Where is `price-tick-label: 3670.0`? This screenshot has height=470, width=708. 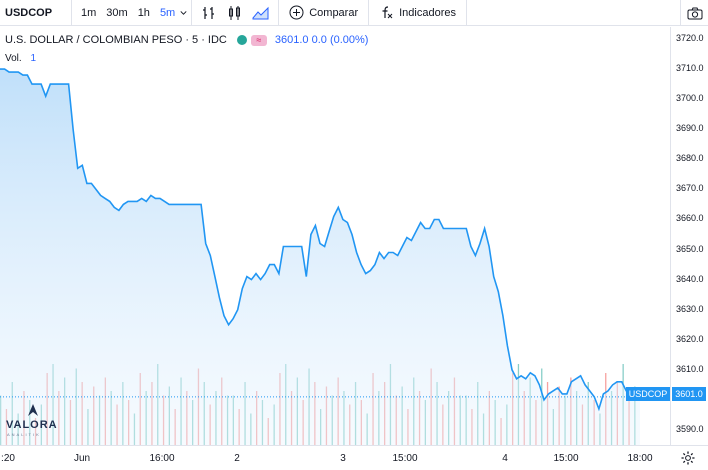
price-tick-label: 3670.0 is located at coordinates (690, 188).